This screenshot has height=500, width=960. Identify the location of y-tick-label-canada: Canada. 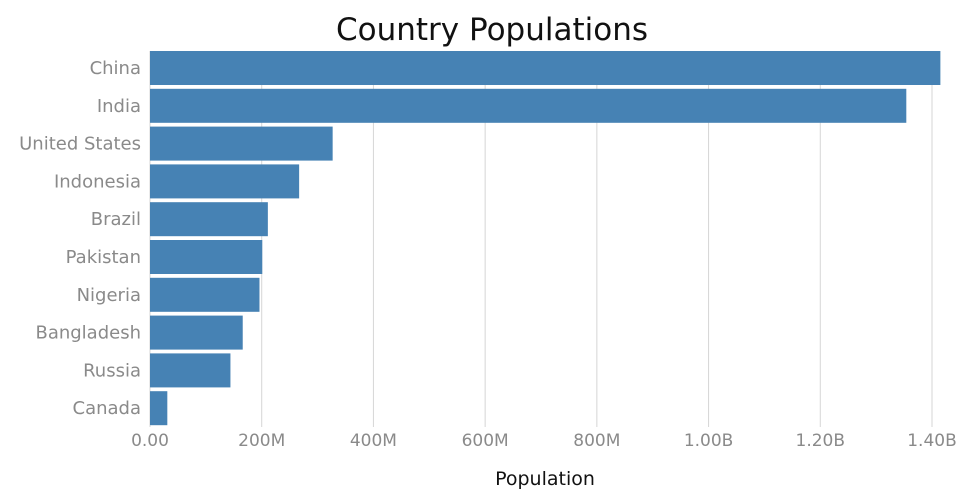
(107, 408).